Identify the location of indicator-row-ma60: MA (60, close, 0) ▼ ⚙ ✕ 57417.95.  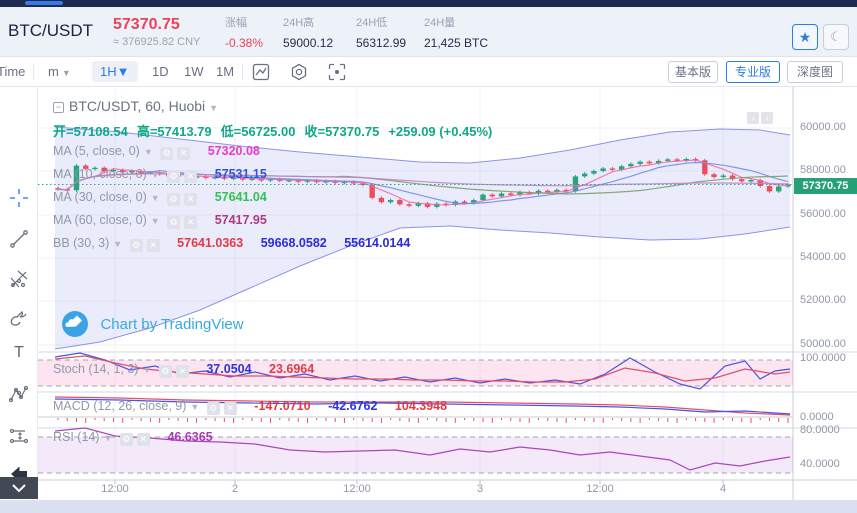
(160, 221).